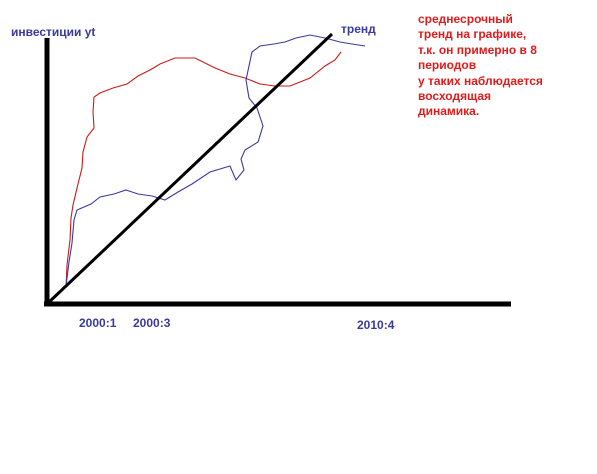 The width and height of the screenshot is (597, 474). What do you see at coordinates (152, 323) in the screenshot?
I see `x-tick-label: 2000:3` at bounding box center [152, 323].